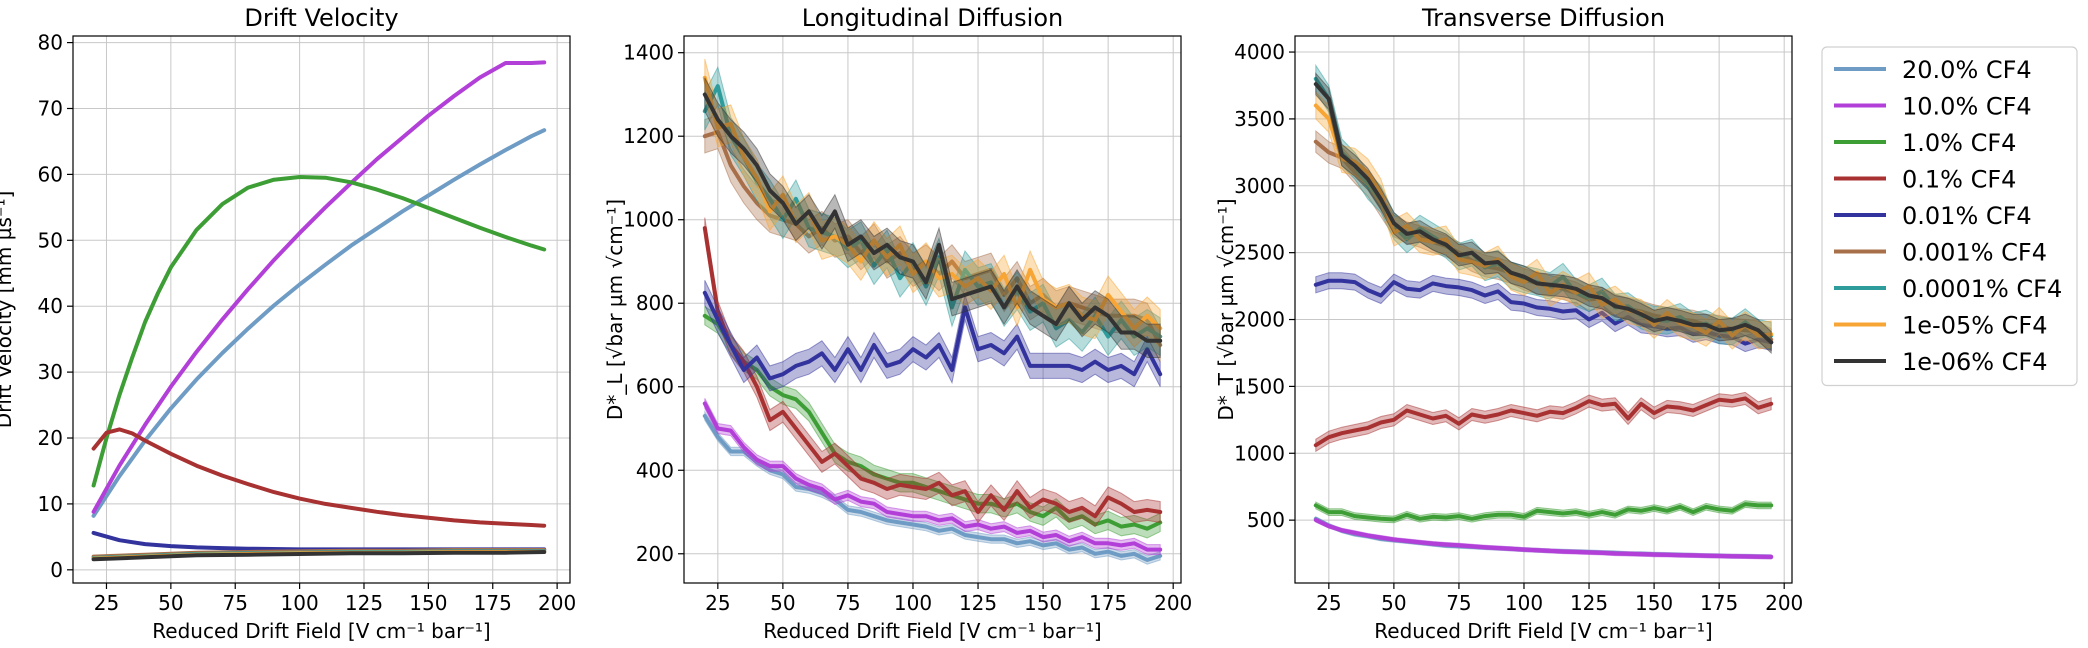 Image resolution: width=2088 pixels, height=648 pixels. I want to click on legend-label: 10.0% CF4, so click(1967, 107).